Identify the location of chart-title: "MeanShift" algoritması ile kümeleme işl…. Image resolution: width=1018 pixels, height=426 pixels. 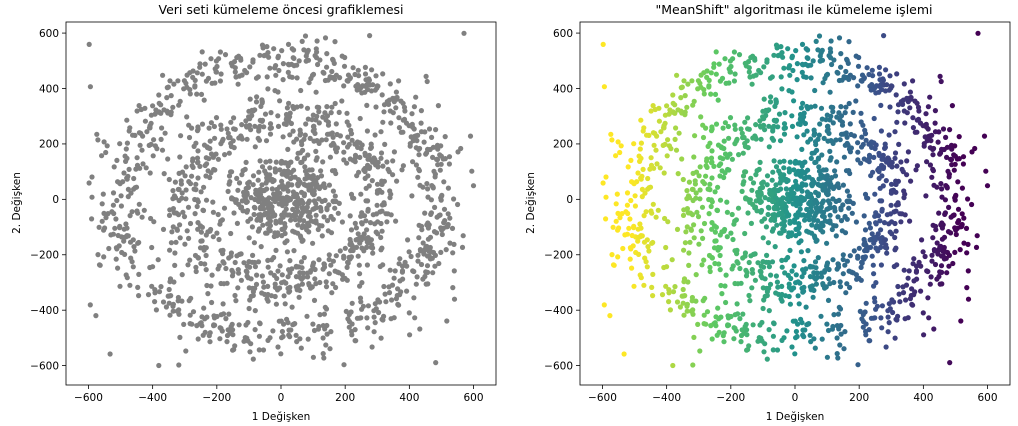
(793, 9).